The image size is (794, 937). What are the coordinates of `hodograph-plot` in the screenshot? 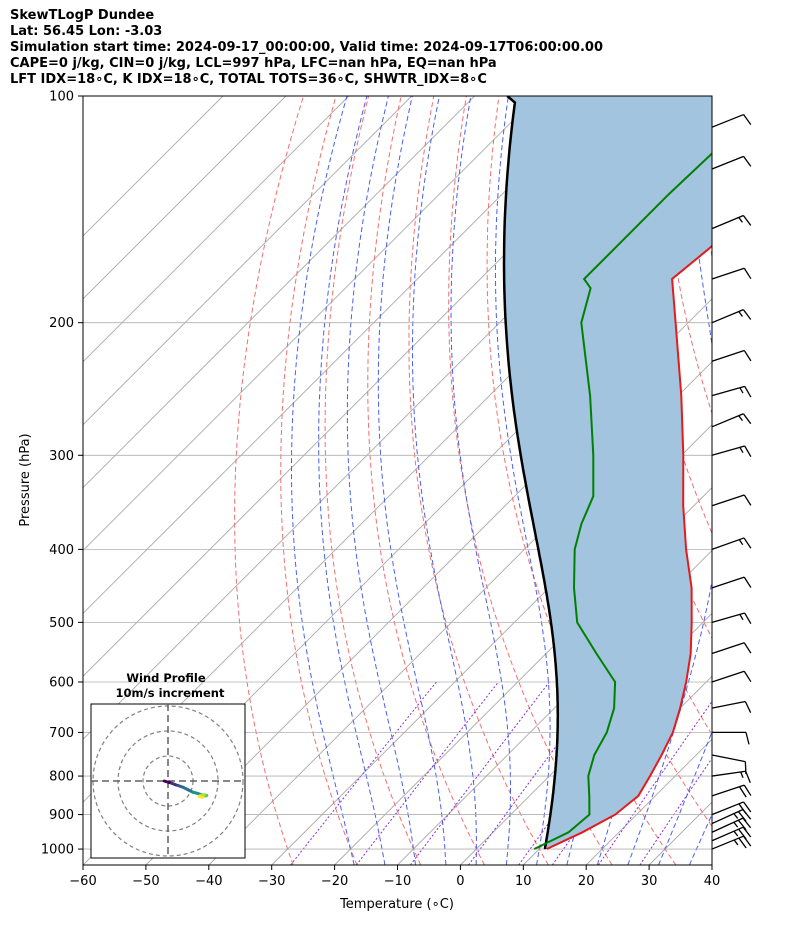 It's located at (168, 781).